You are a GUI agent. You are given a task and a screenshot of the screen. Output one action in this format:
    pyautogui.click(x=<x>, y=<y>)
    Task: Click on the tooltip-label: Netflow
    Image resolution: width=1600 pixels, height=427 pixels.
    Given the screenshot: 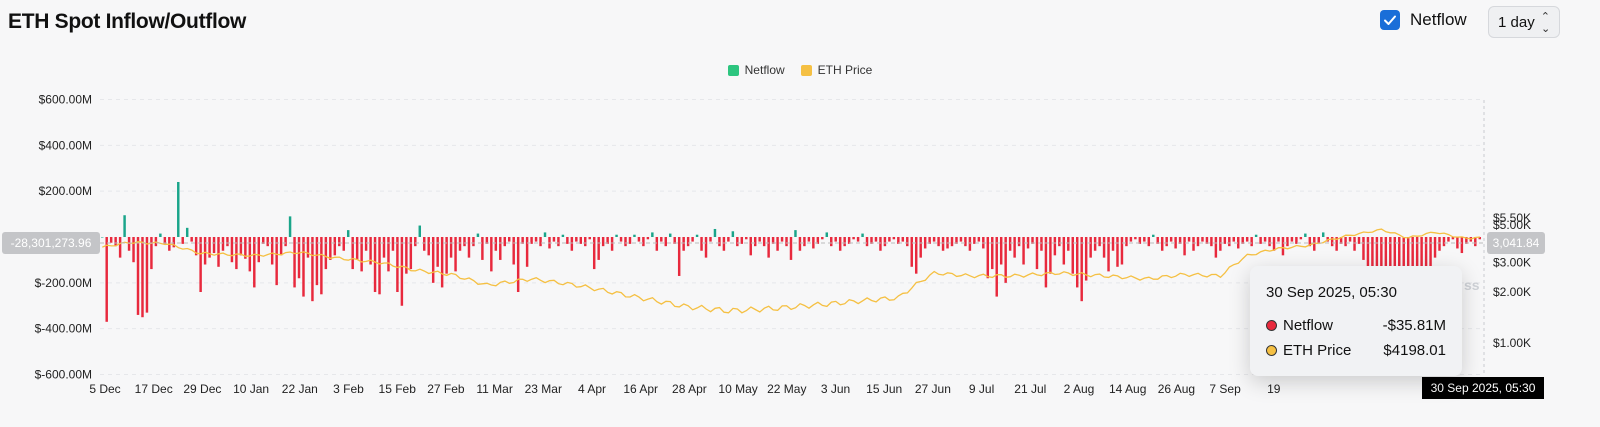 What is the action you would take?
    pyautogui.click(x=1308, y=325)
    